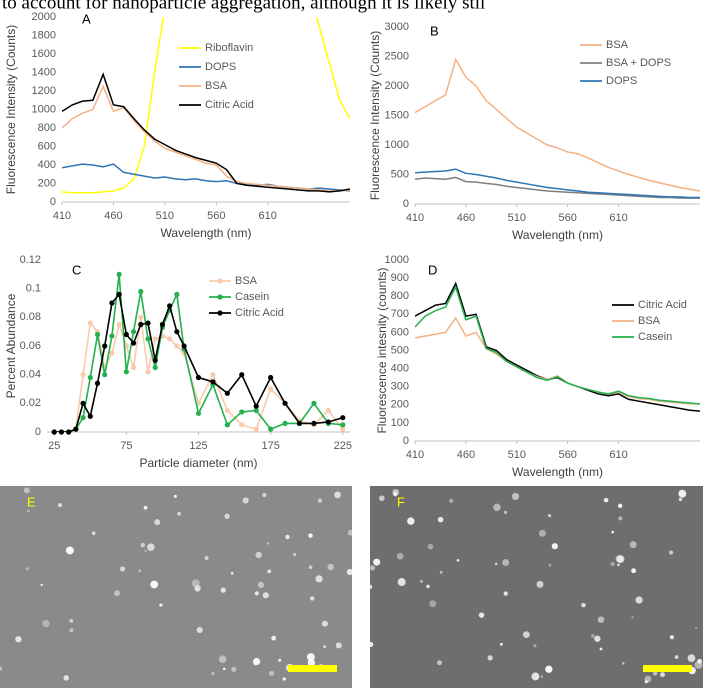 The width and height of the screenshot is (703, 688). I want to click on x-tick-label: 560, so click(567, 455).